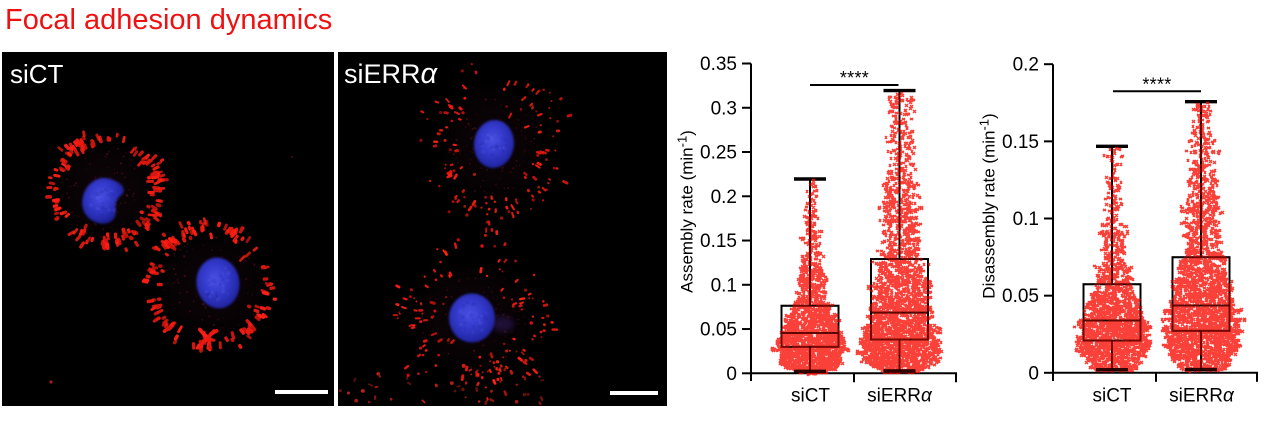  What do you see at coordinates (686, 211) in the screenshot?
I see `svg-text: Assembly rate (min-1)` at bounding box center [686, 211].